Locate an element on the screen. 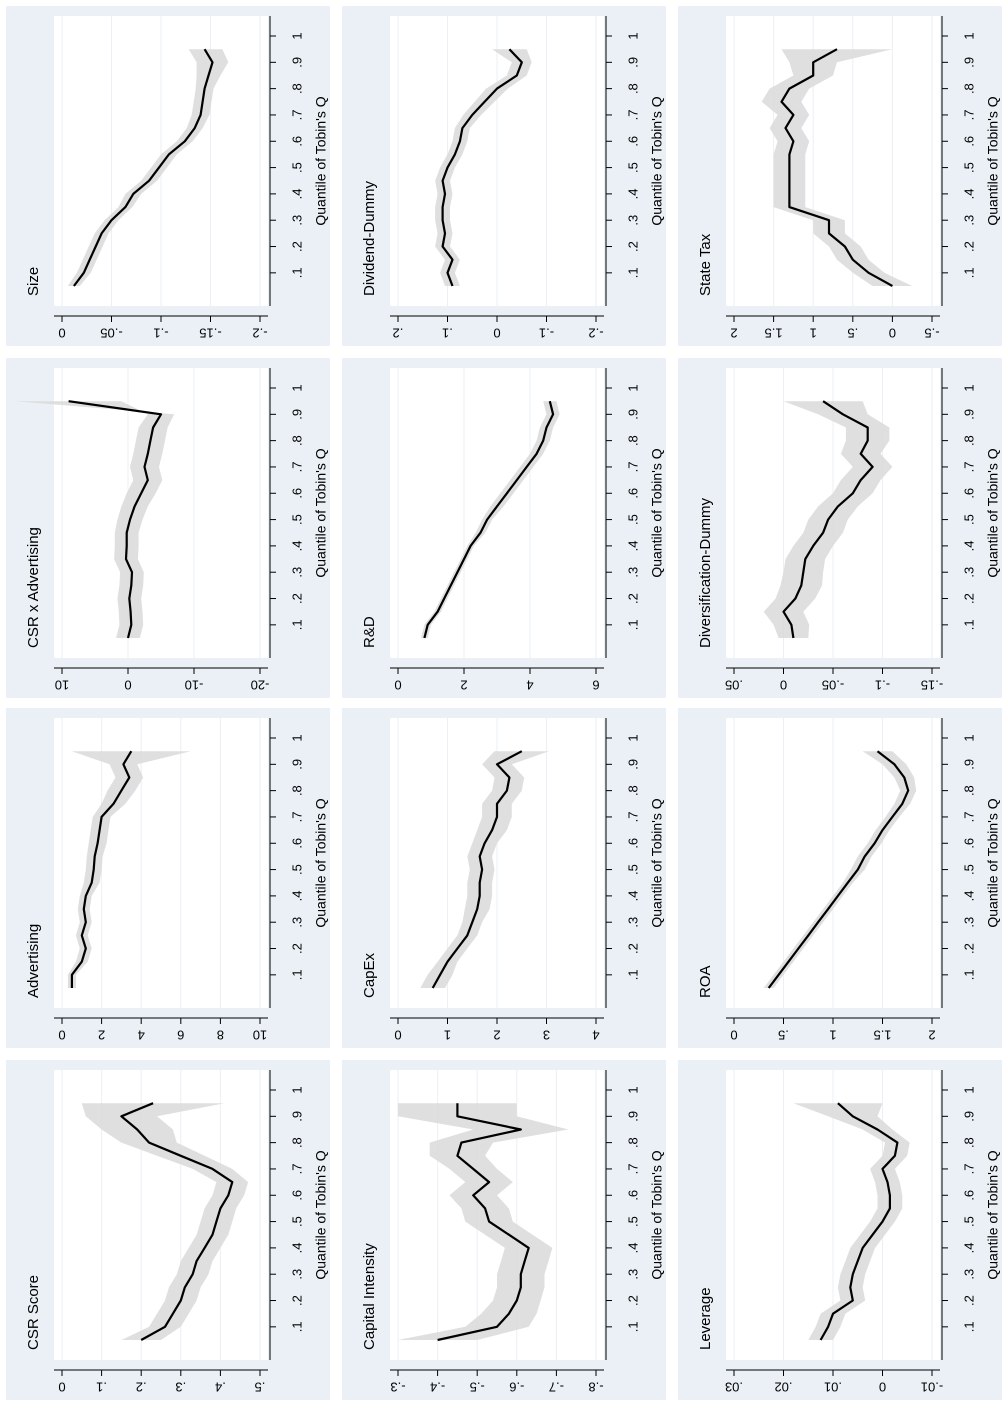 The image size is (1002, 1406). y-tick-label: 8 is located at coordinates (220, 1035).